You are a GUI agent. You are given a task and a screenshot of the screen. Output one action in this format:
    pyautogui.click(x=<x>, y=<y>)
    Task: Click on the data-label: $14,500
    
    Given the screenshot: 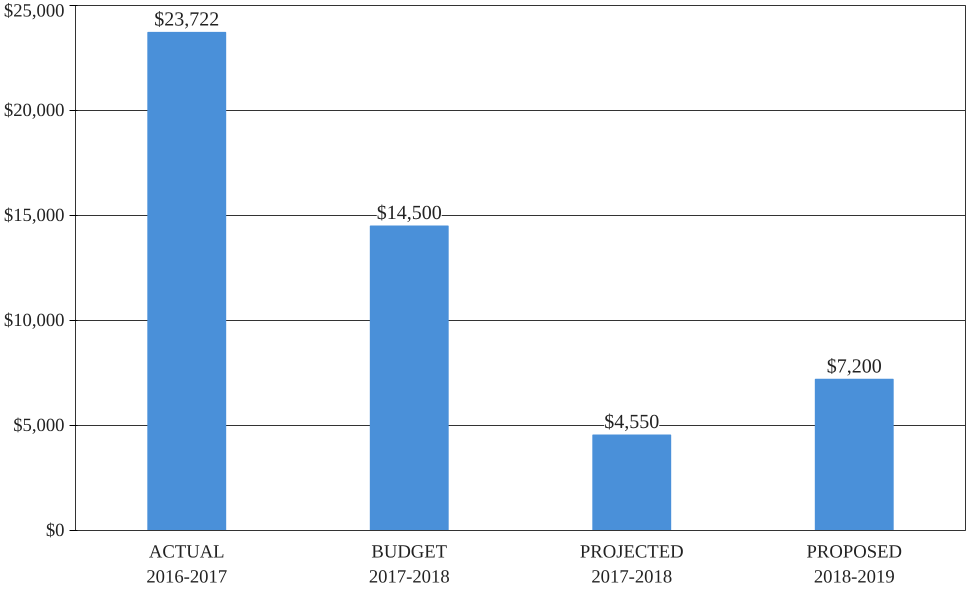 What is the action you would take?
    pyautogui.click(x=409, y=213)
    